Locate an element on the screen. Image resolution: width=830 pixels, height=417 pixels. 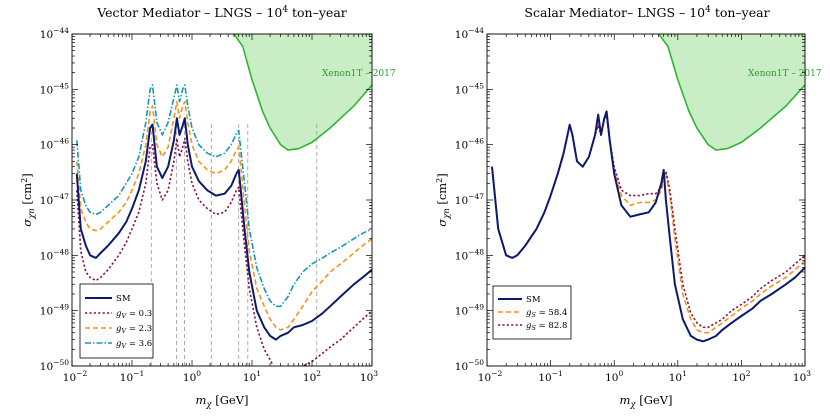
chart-title: Scalar Mediator– LNGS – 104 ton–year is located at coordinates (646, 12).